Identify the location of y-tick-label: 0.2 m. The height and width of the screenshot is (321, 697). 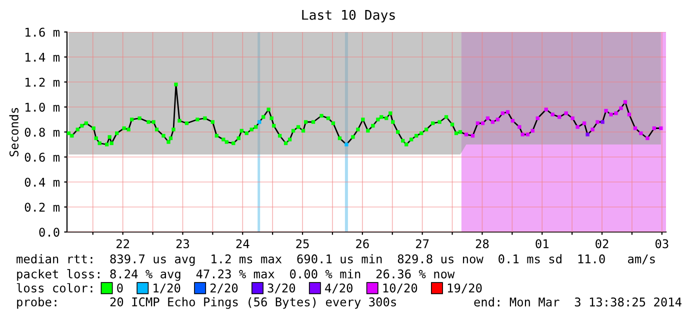
(42, 207).